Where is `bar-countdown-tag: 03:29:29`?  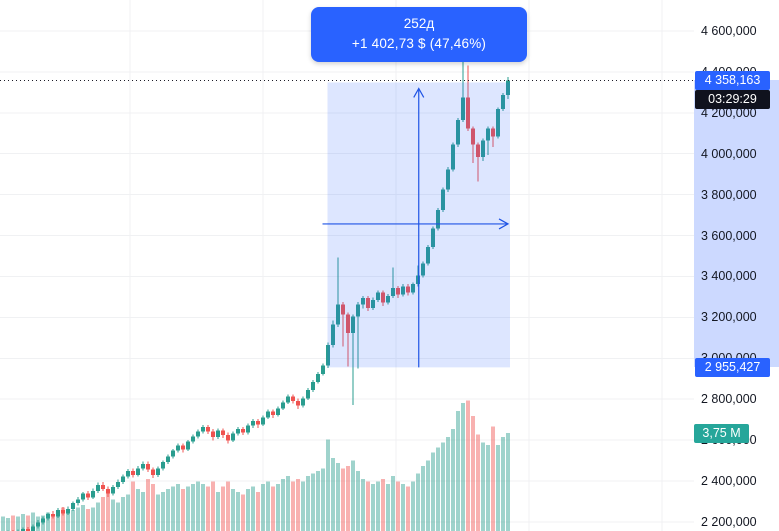
bar-countdown-tag: 03:29:29 is located at coordinates (732, 99).